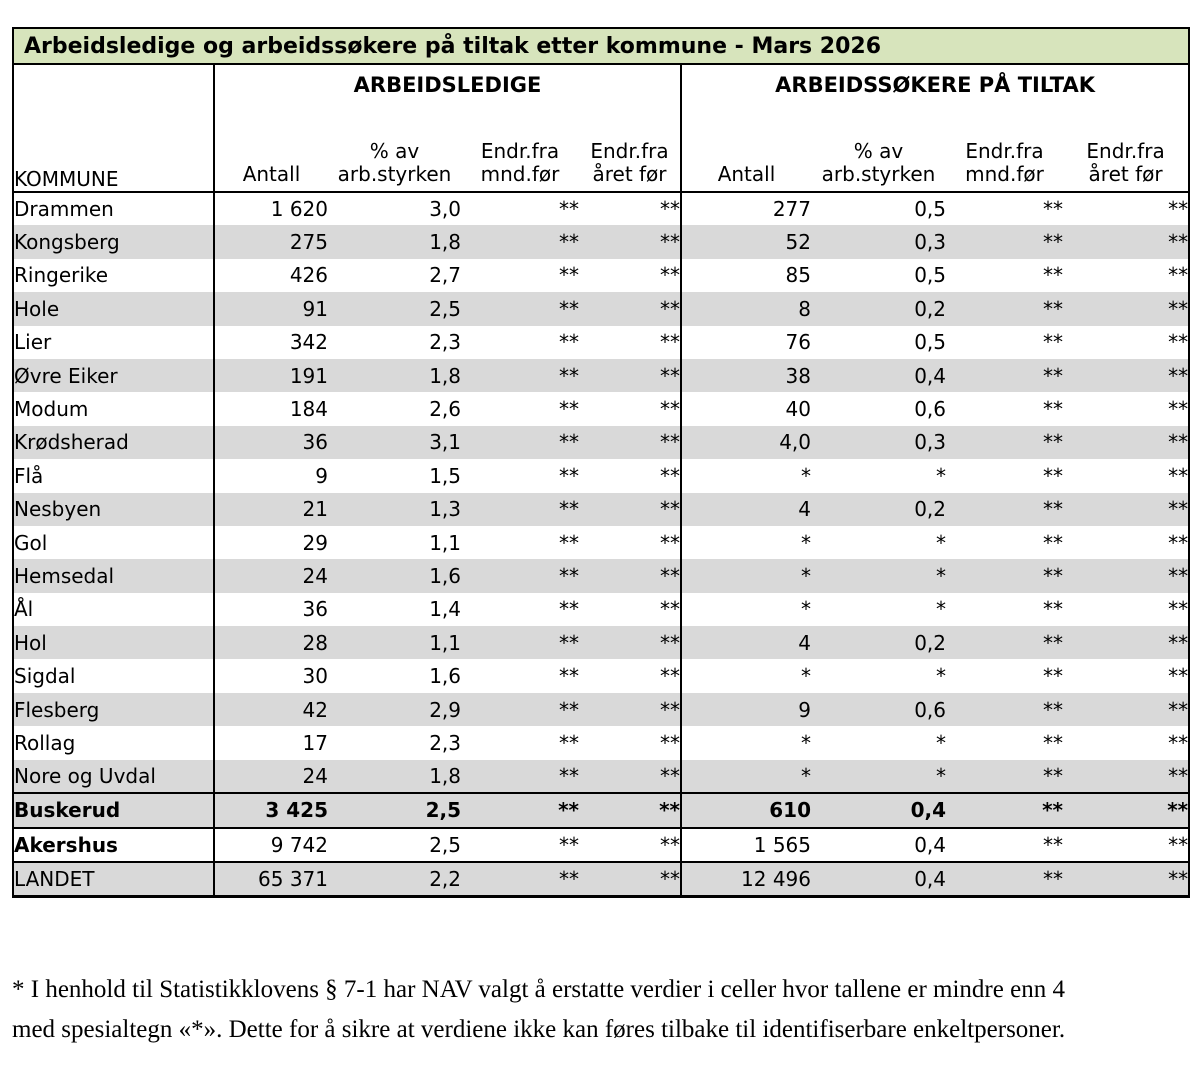 This screenshot has width=1200, height=1067. Describe the element at coordinates (791, 209) in the screenshot. I see `value-cell: 277` at that location.